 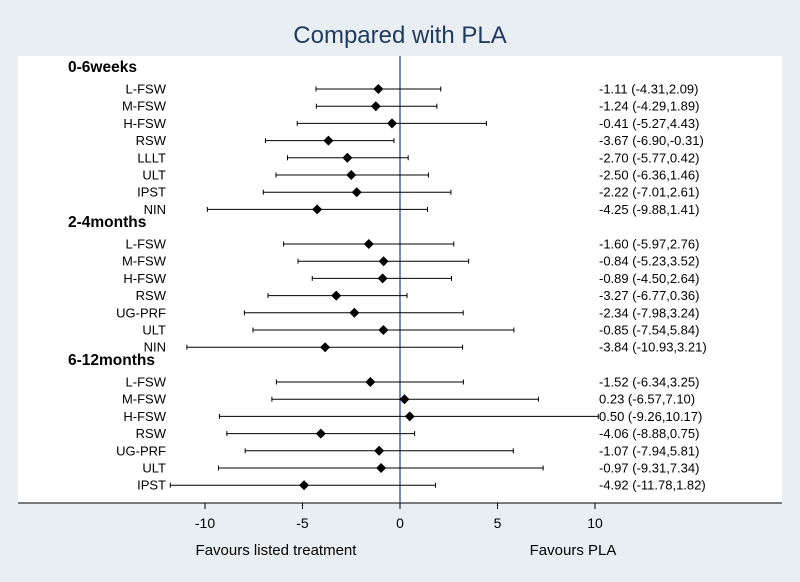 I want to click on estimate-text: -1.52 (-6.34,3.25), so click(x=649, y=382).